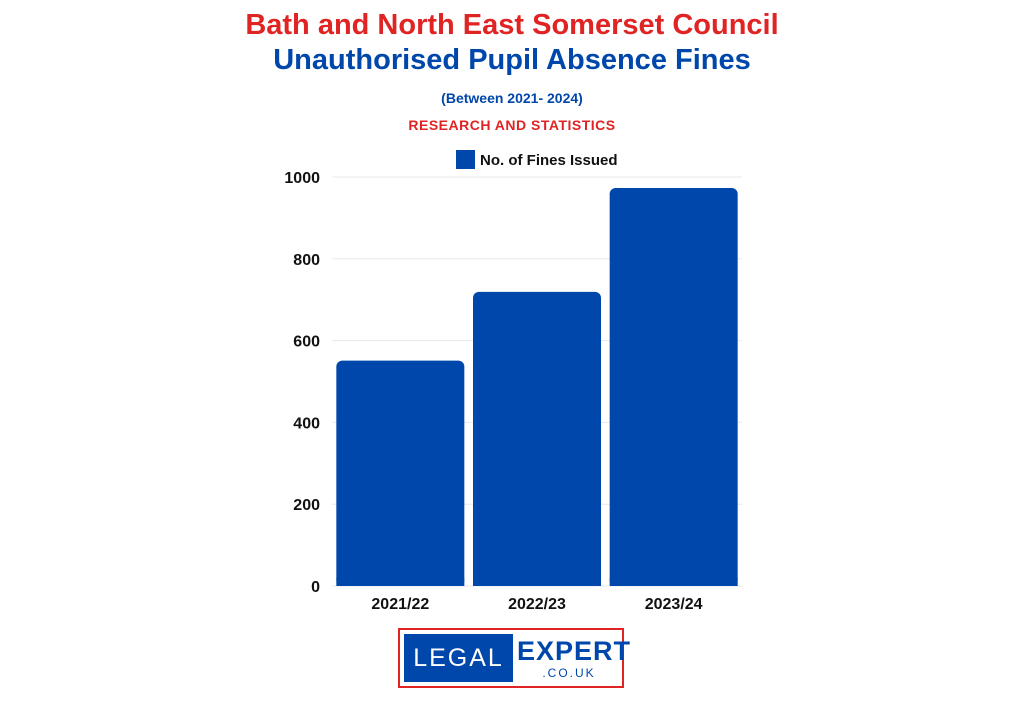 The height and width of the screenshot is (717, 1024). What do you see at coordinates (302, 383) in the screenshot?
I see `y-axis-ticks: 0 200 400 600 800 1000` at bounding box center [302, 383].